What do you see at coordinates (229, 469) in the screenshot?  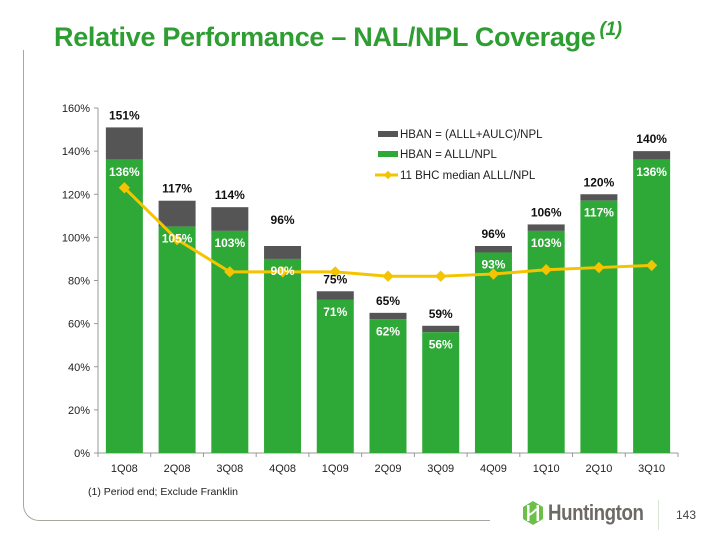 I see `x-tick-label: 3Q08` at bounding box center [229, 469].